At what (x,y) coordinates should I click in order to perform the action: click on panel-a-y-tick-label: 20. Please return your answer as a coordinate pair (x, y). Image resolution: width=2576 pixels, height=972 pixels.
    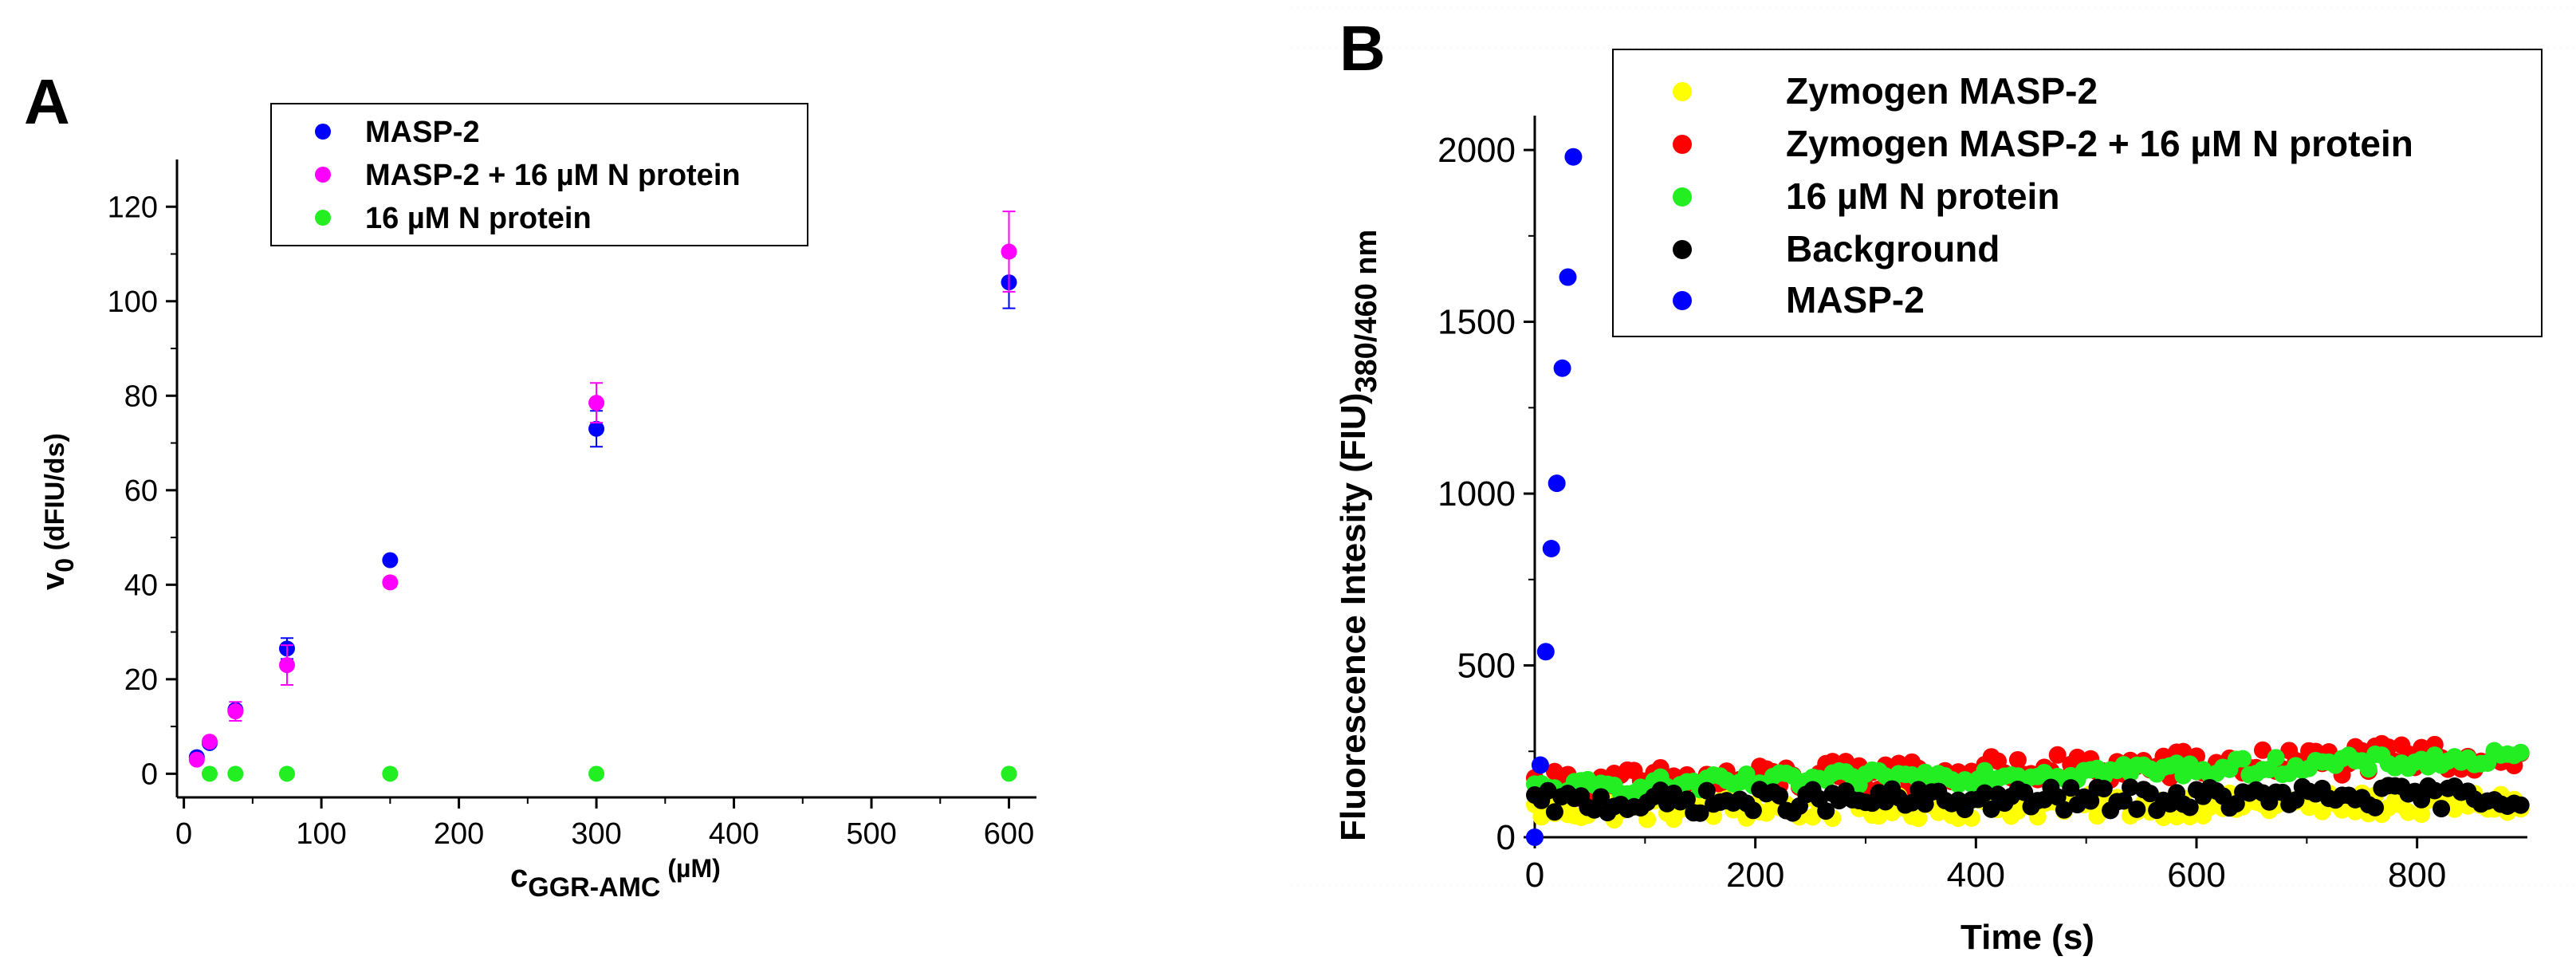
    Looking at the image, I should click on (141, 680).